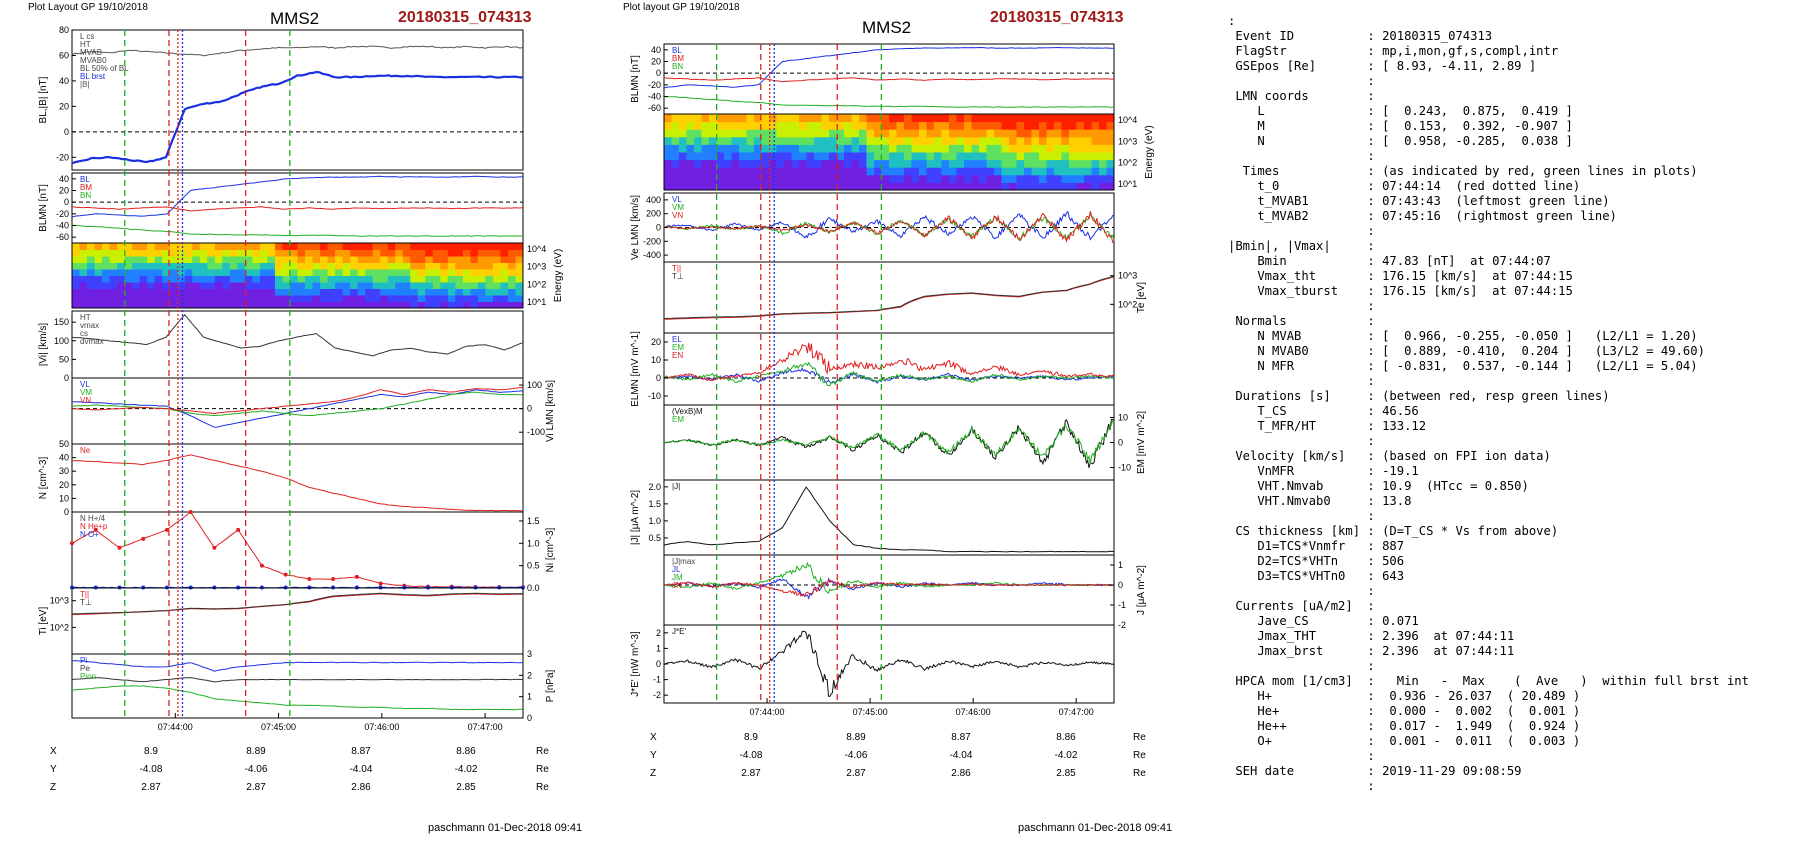  Describe the element at coordinates (635, 227) in the screenshot. I see `y-axis-label: Ve LMN [km/s]` at that location.